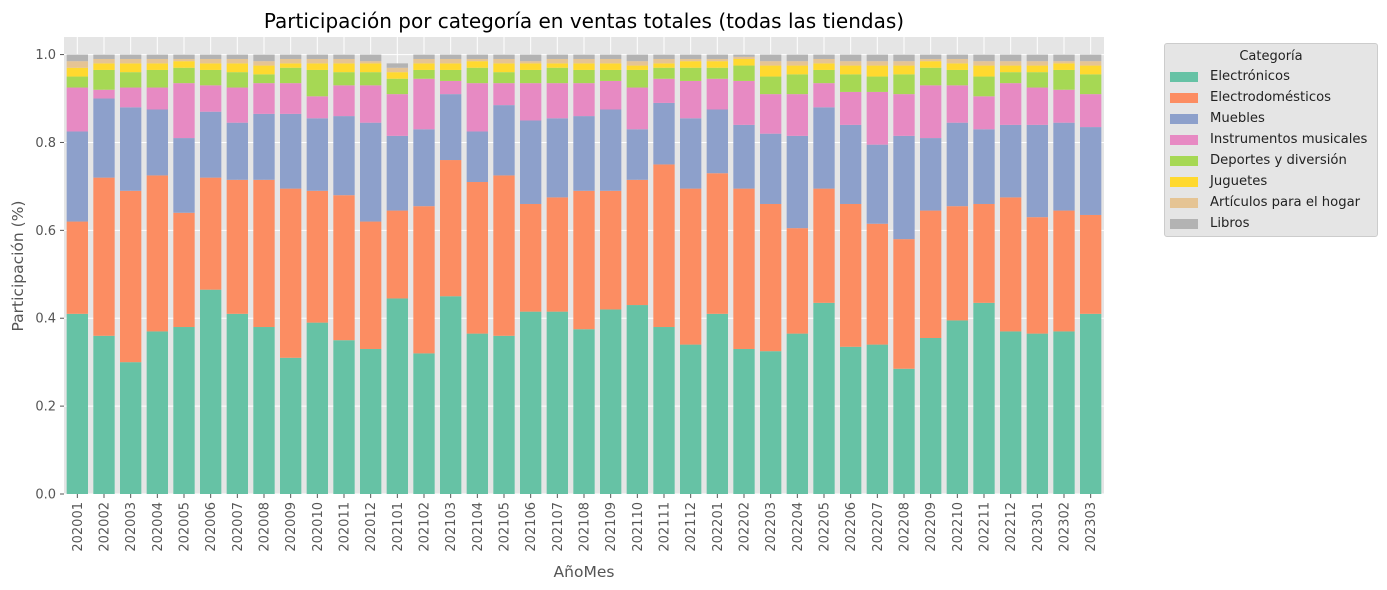  Describe the element at coordinates (638, 527) in the screenshot. I see `x-tick-label: 202110` at that location.